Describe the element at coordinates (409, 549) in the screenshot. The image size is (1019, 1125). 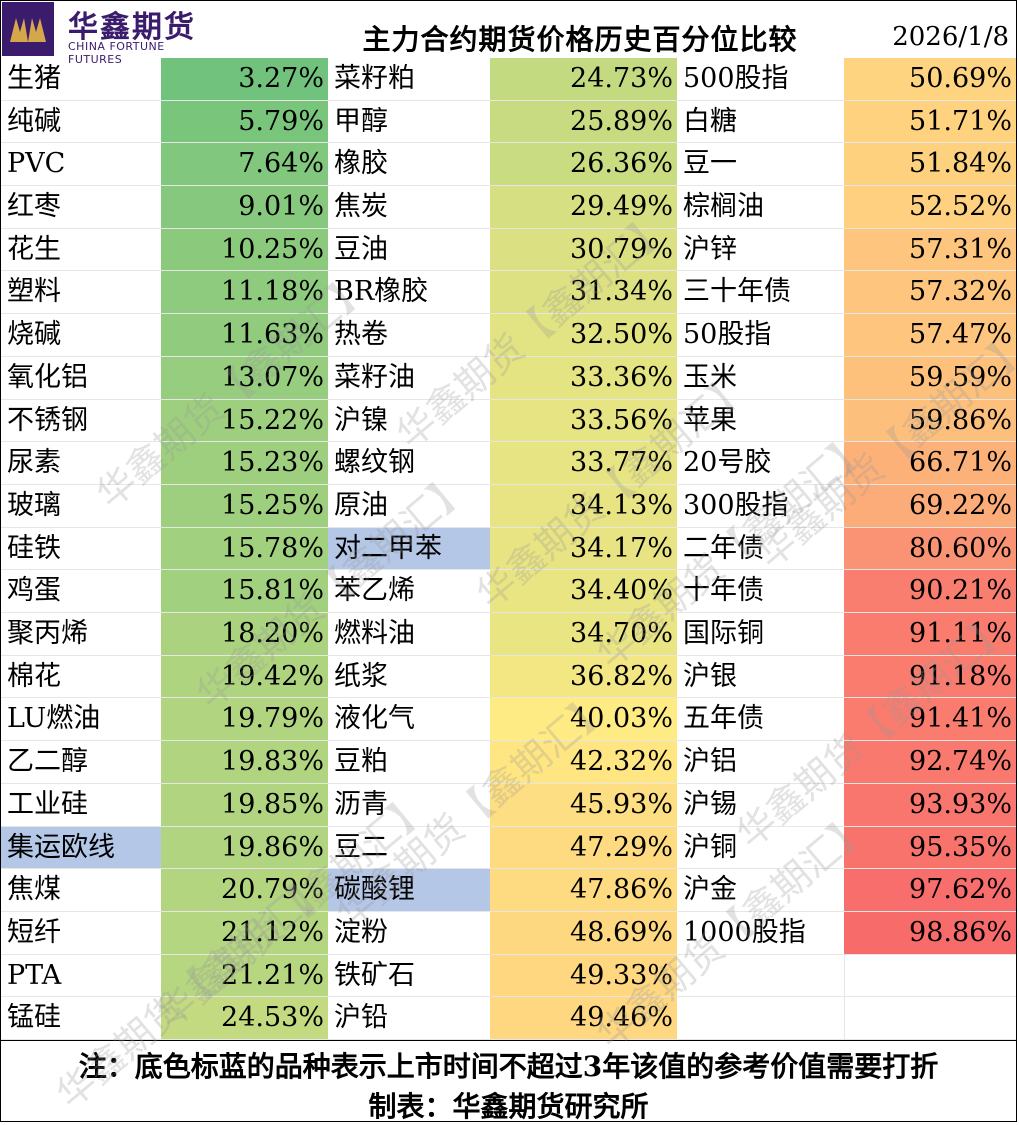
I see `commodity-name: 对二甲苯` at that location.